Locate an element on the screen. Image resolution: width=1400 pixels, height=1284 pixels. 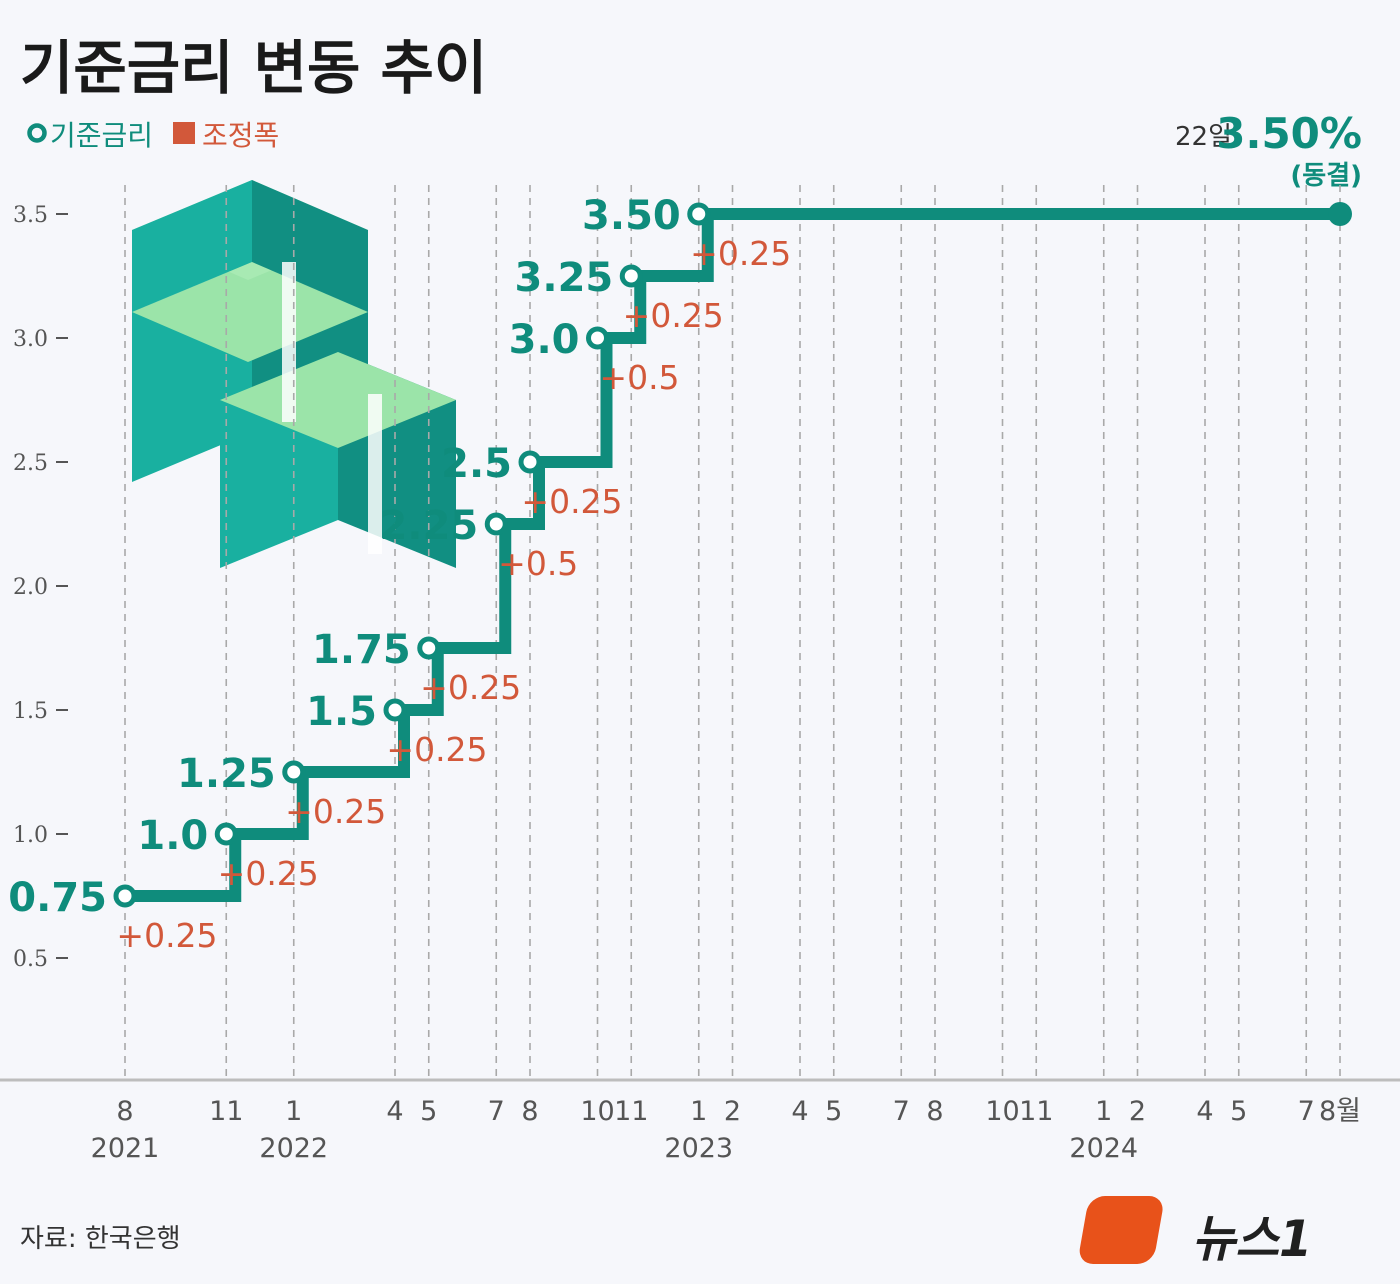
rate-value-label: 1.75 is located at coordinates (361, 650).